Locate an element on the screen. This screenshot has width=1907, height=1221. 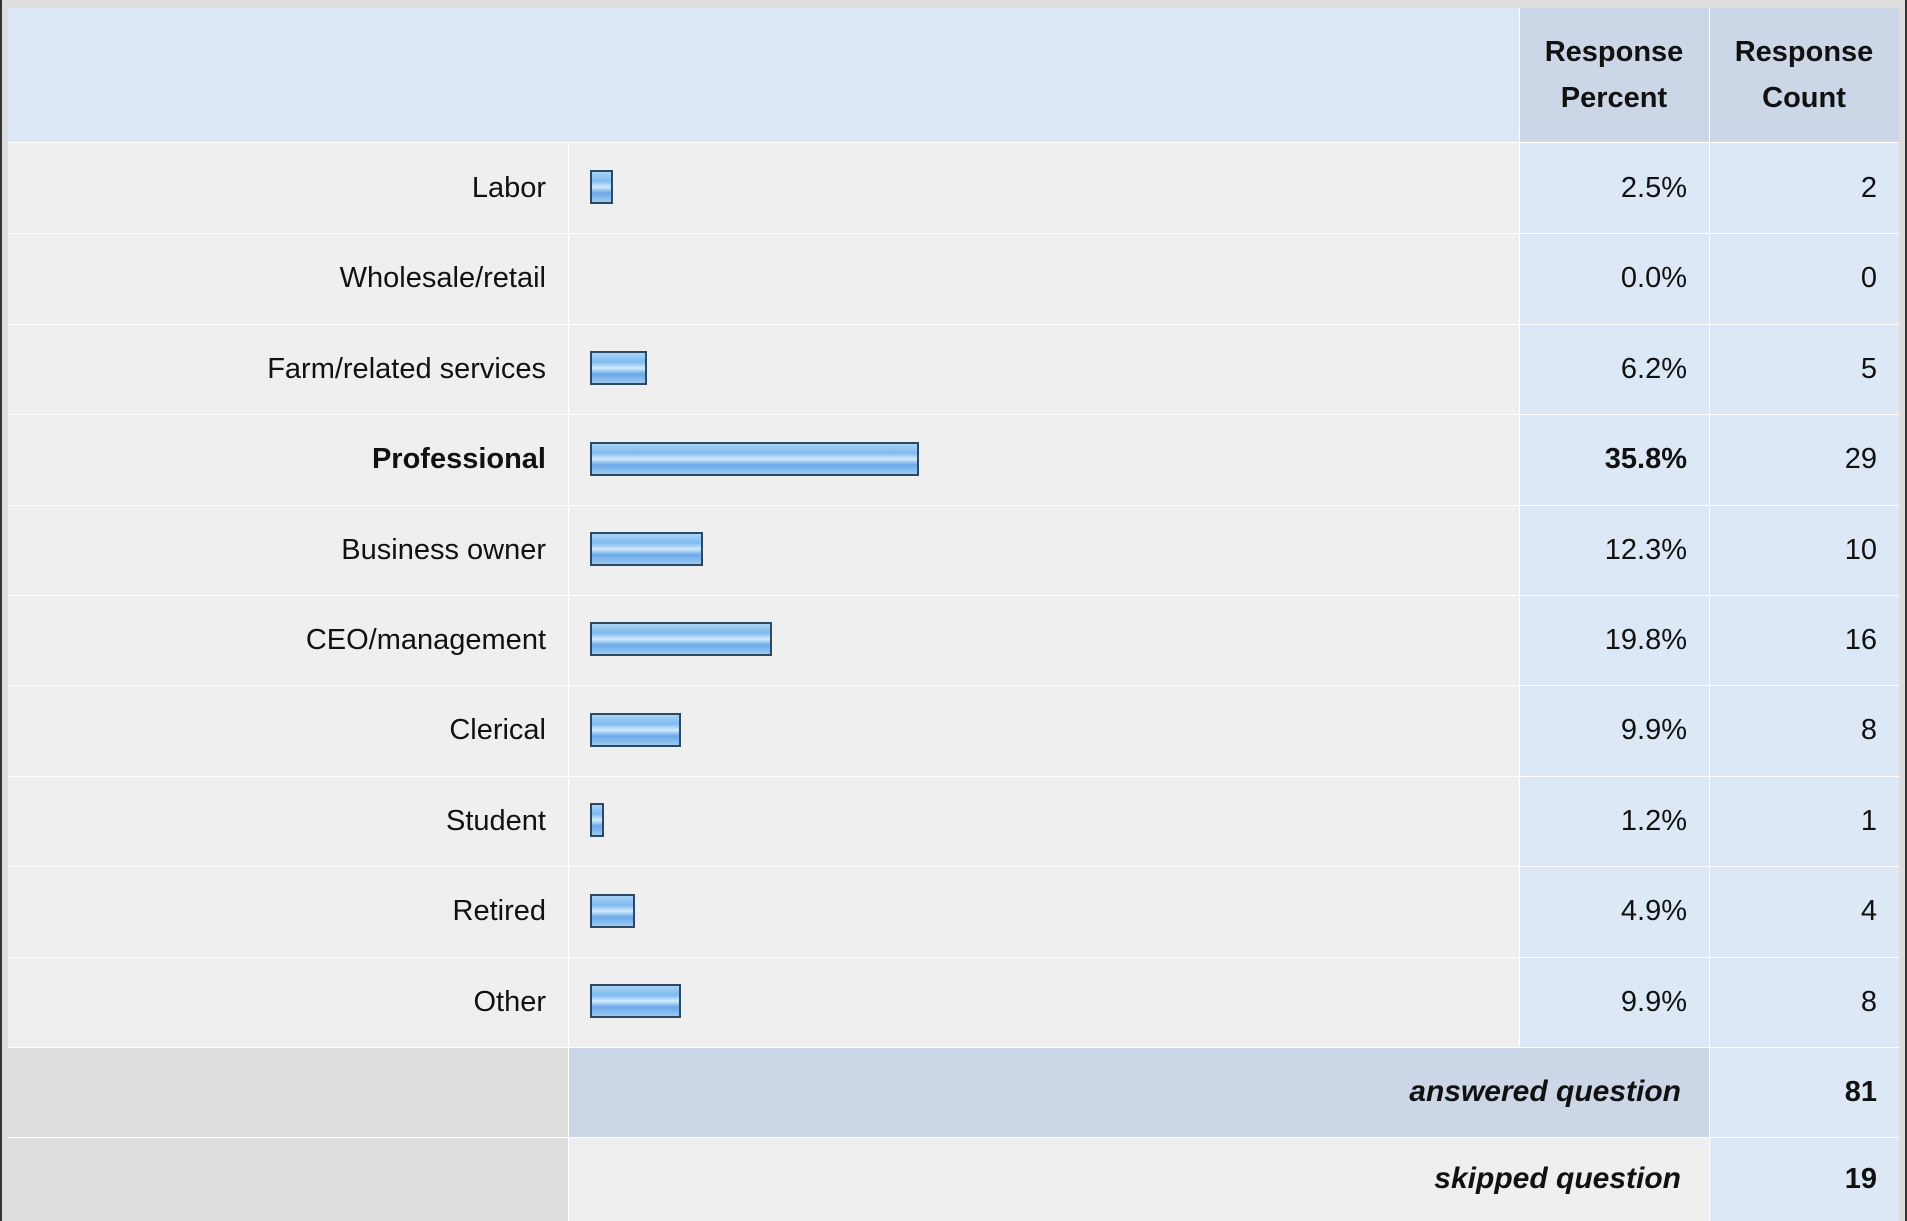
response-count-value: 29 is located at coordinates (1804, 459).